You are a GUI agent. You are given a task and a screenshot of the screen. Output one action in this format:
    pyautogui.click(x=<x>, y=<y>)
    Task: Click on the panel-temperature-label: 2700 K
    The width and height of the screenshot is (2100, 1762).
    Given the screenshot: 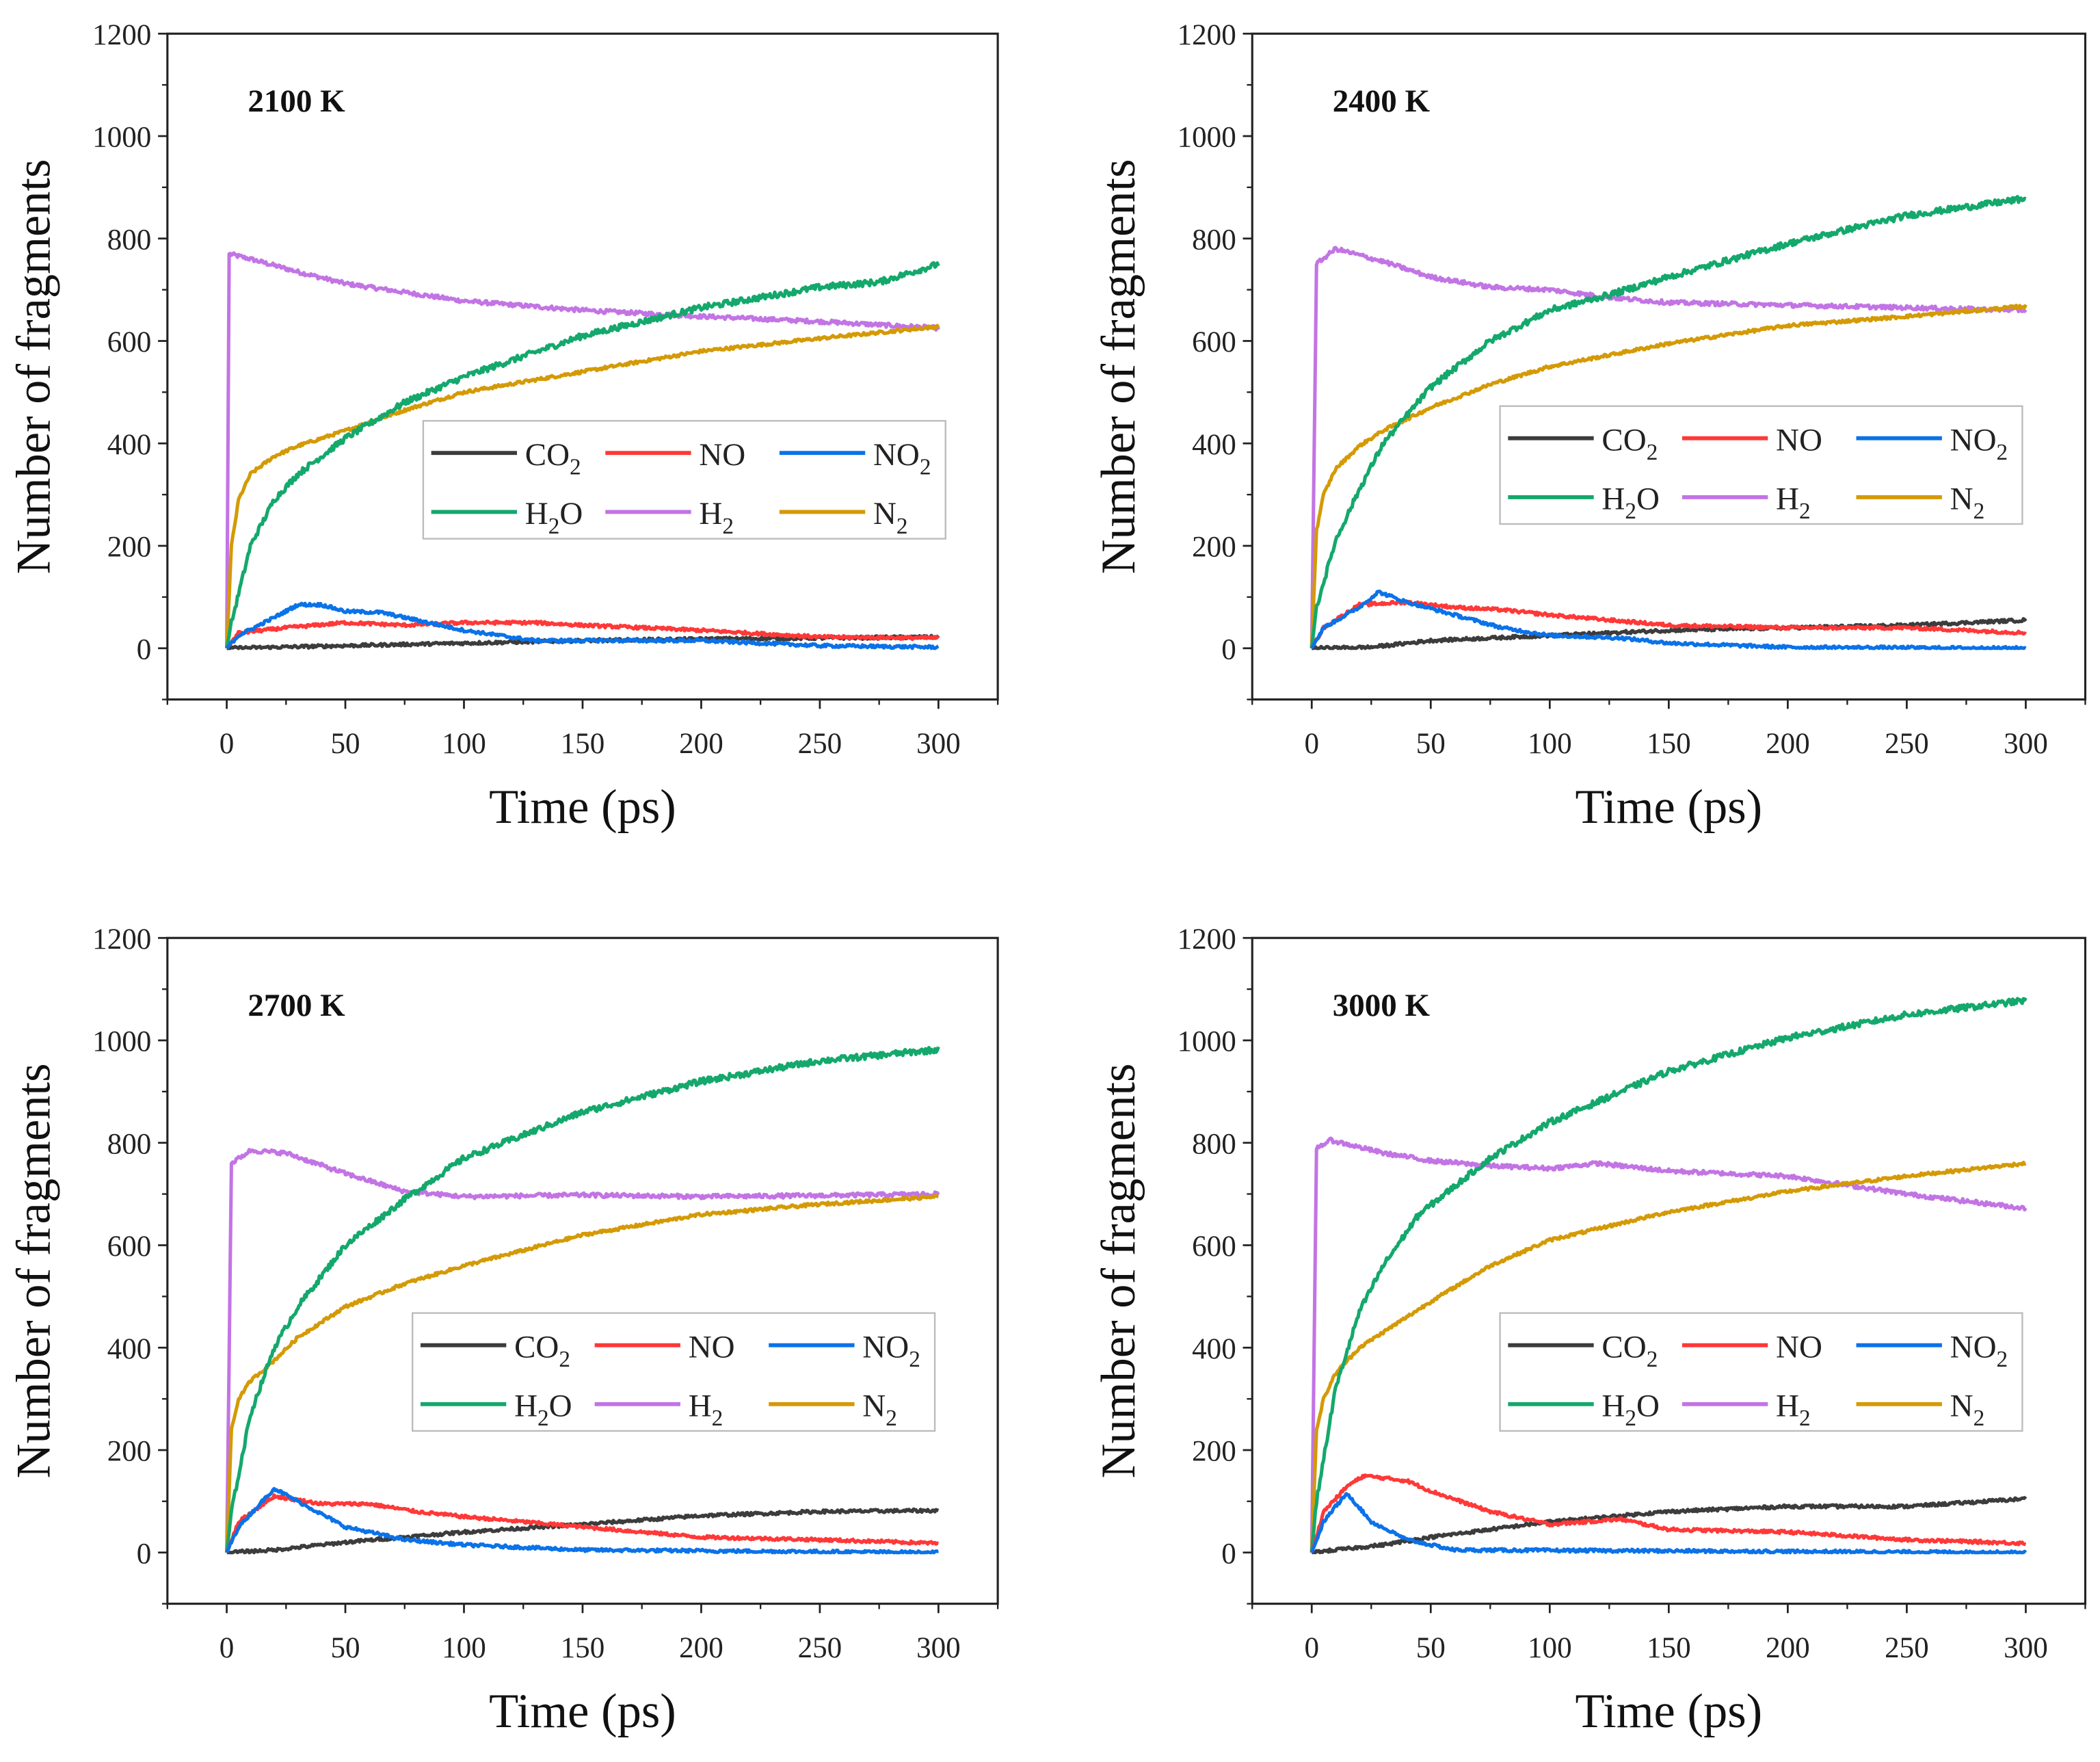 What is the action you would take?
    pyautogui.click(x=296, y=1005)
    